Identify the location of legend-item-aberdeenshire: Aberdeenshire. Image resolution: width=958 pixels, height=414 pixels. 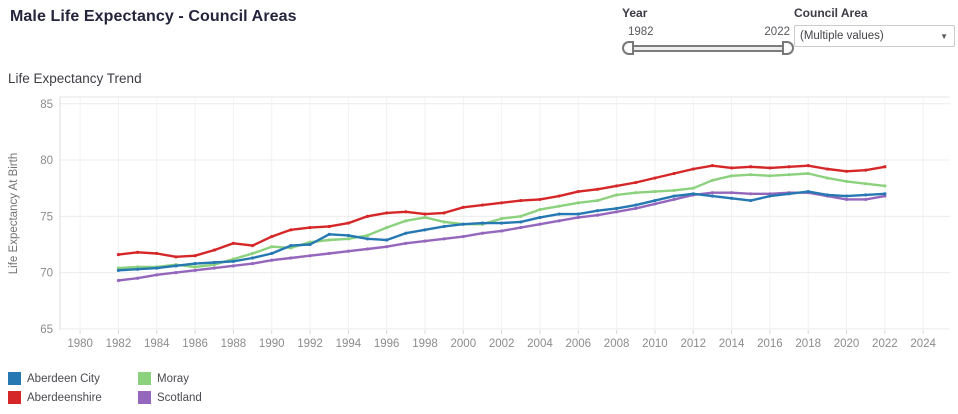
(73, 397).